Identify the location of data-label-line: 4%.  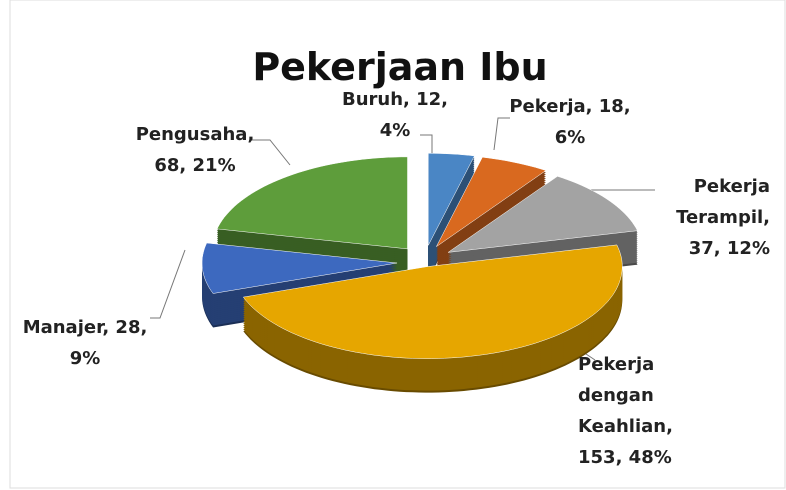
(395, 130).